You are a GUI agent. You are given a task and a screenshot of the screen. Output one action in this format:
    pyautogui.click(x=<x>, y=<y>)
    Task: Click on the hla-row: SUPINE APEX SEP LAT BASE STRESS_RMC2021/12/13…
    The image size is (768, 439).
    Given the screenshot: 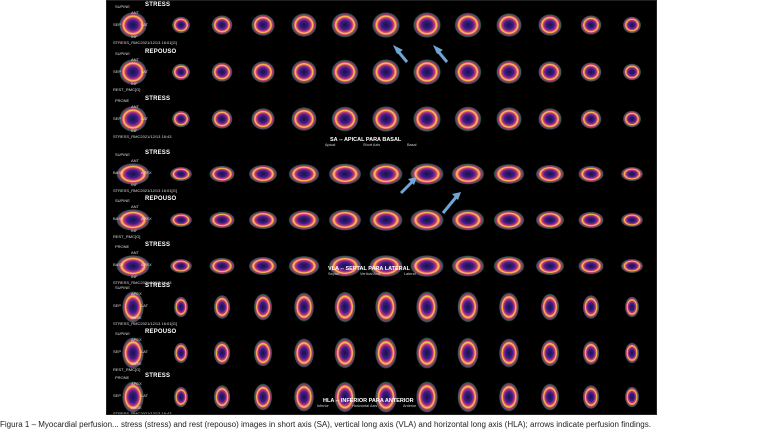 What is the action you would take?
    pyautogui.click(x=381, y=305)
    